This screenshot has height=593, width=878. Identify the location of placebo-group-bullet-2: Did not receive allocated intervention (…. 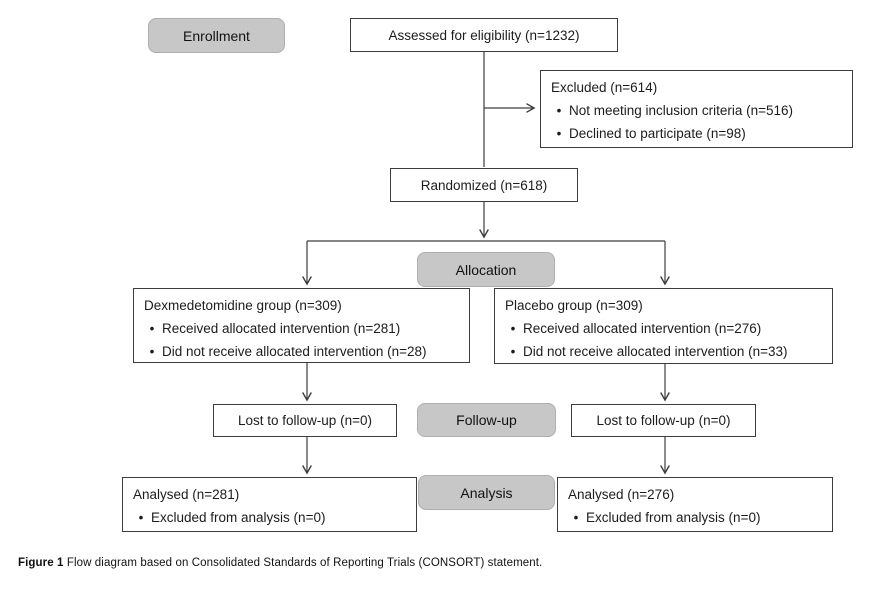
(663, 351).